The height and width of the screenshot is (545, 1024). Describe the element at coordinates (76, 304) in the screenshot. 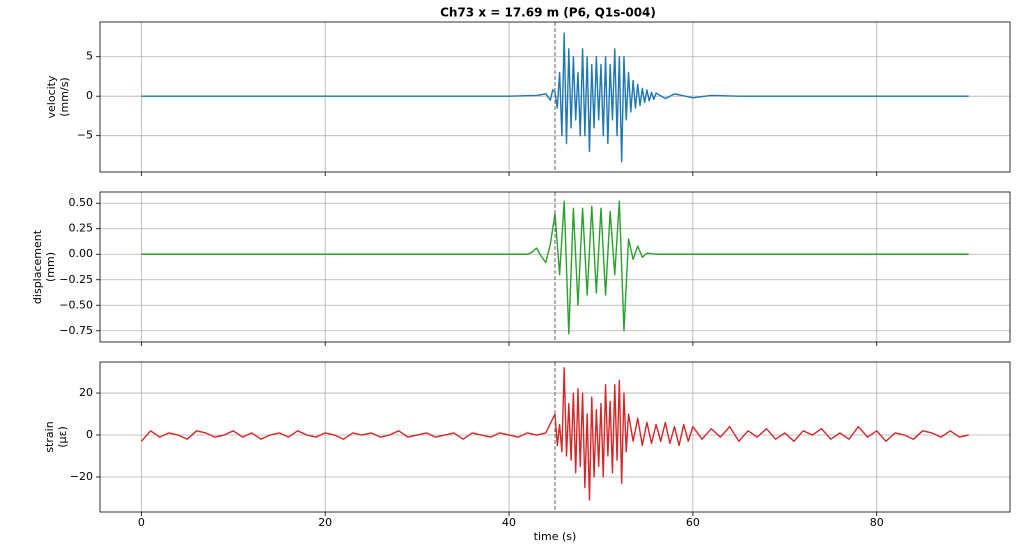

I see `y-tick-label: −0.50` at that location.